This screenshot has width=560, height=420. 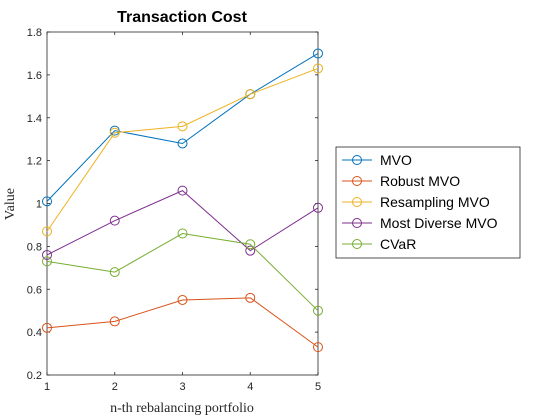 I want to click on y-tick-label: 1.2, so click(x=34, y=162).